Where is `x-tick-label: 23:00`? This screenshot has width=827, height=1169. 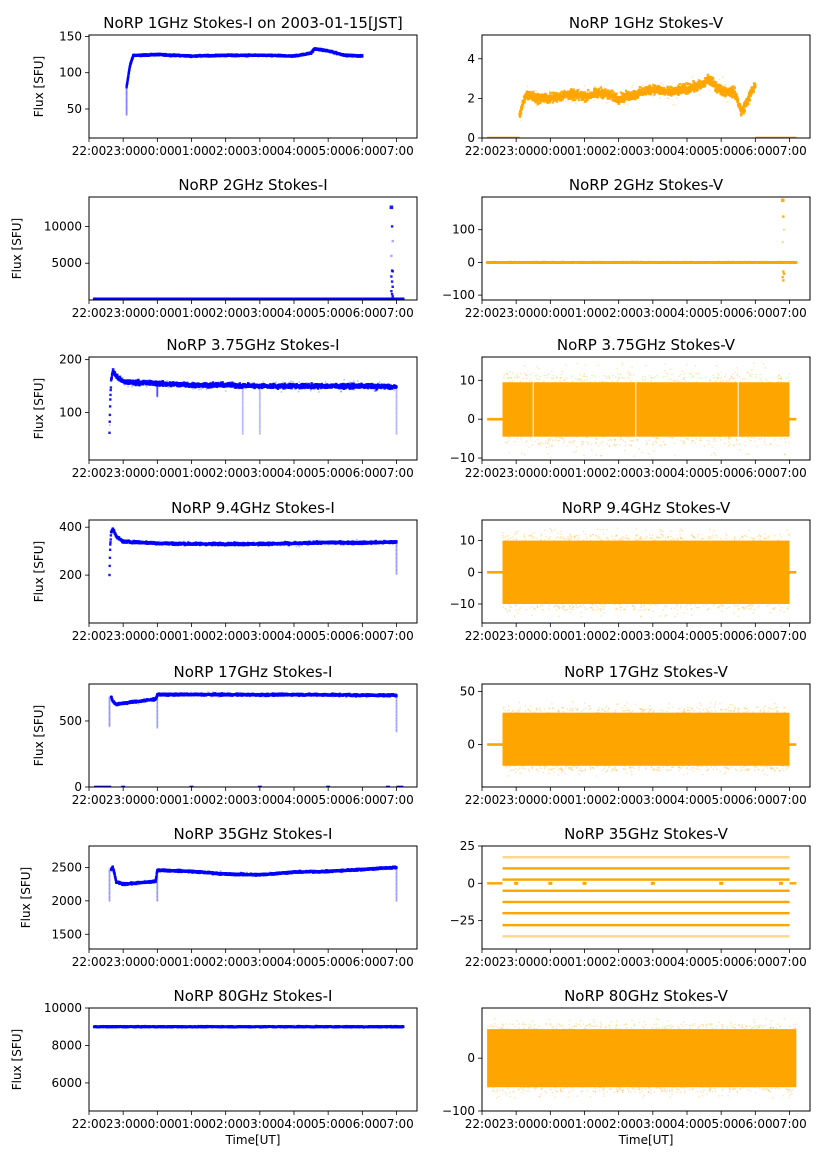 x-tick-label: 23:00 is located at coordinates (123, 151).